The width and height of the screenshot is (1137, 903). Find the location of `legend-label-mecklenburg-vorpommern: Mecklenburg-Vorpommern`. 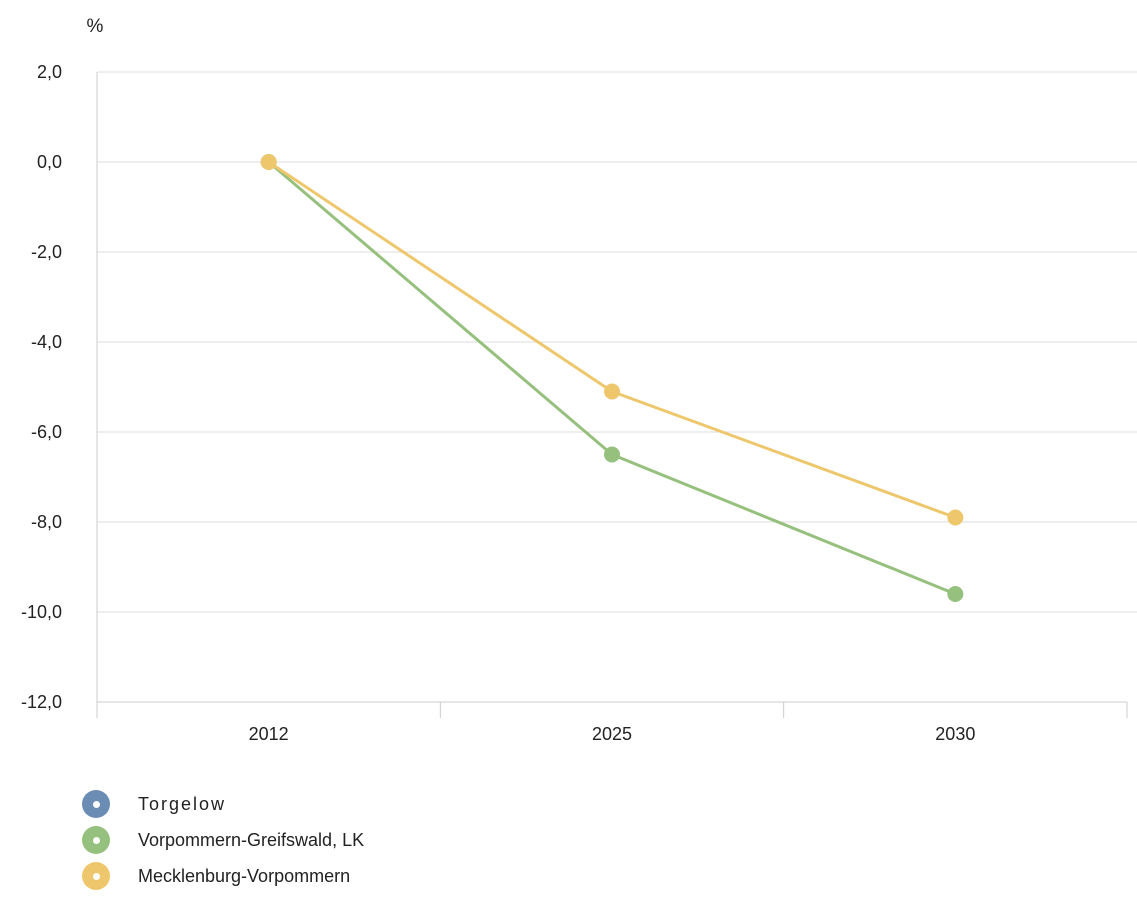

legend-label-mecklenburg-vorpommern: Mecklenburg-Vorpommern is located at coordinates (244, 875).